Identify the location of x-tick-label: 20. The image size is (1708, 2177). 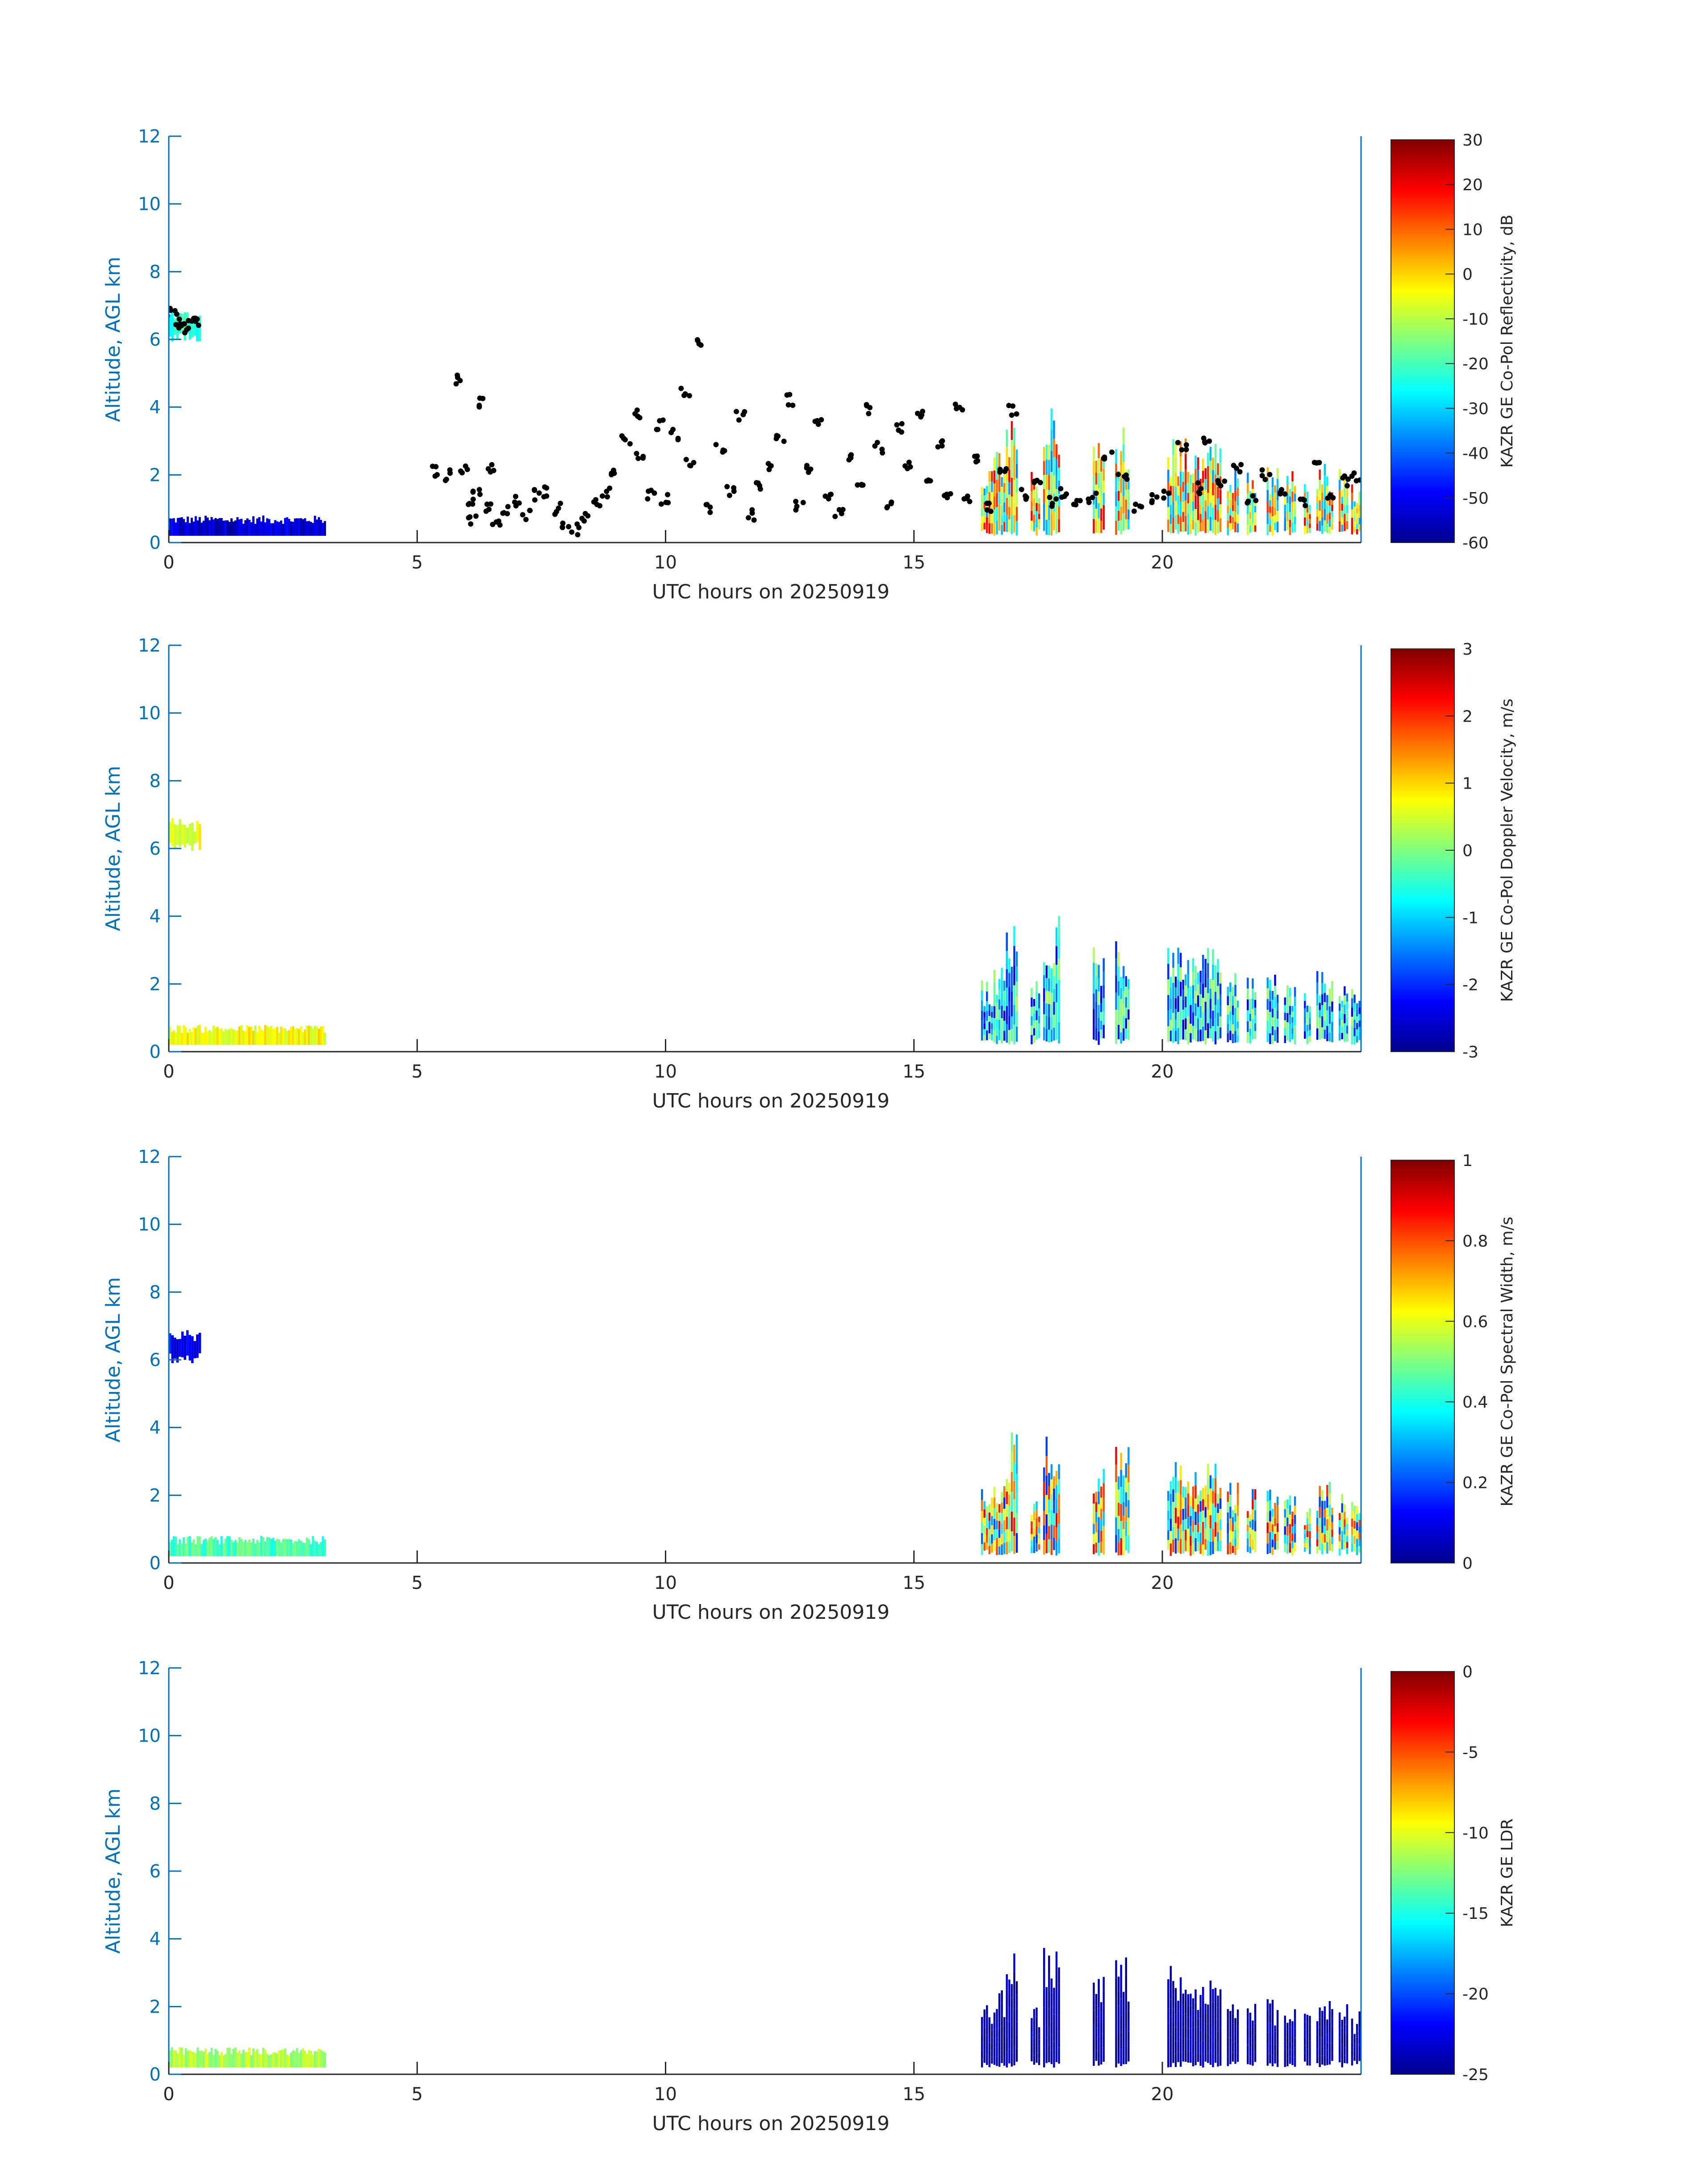
(1162, 1583).